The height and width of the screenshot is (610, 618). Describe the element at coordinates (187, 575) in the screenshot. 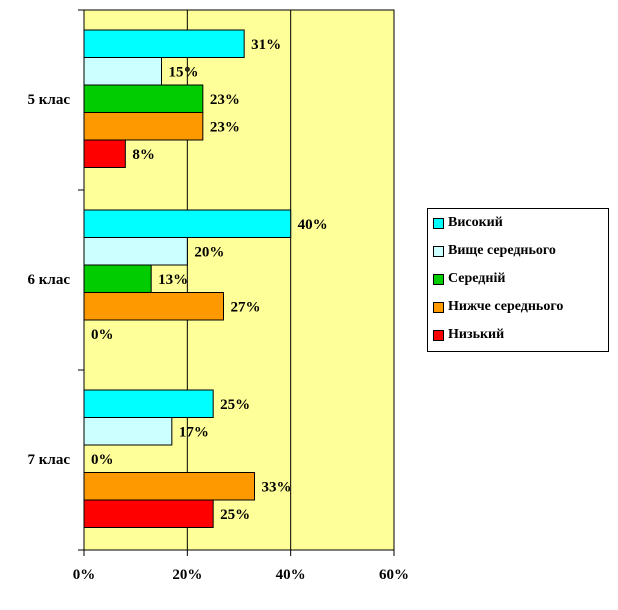

I see `x-tick-label: 20%` at that location.